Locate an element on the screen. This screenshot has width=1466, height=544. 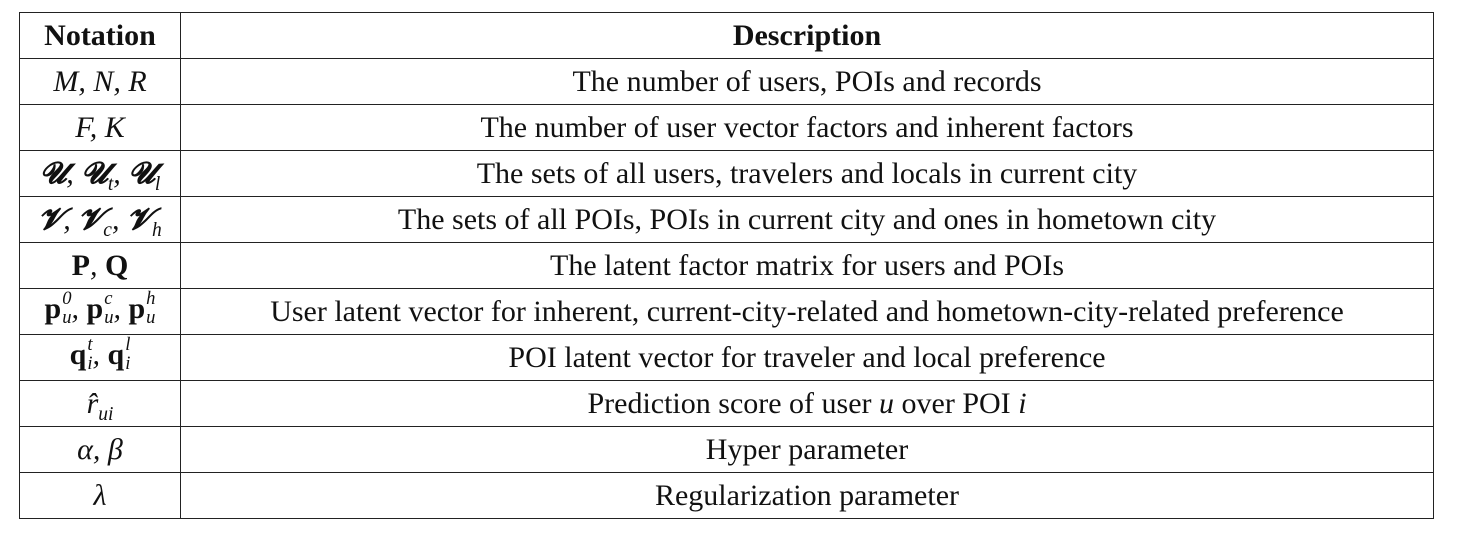
notation-cell: α, β is located at coordinates (100, 449).